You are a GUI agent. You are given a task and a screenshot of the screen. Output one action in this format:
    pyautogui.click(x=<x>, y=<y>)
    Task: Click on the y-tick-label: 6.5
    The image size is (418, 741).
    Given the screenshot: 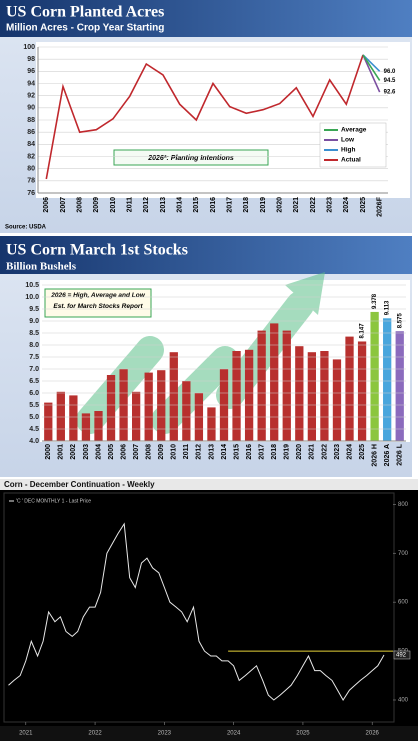 What is the action you would take?
    pyautogui.click(x=34, y=381)
    